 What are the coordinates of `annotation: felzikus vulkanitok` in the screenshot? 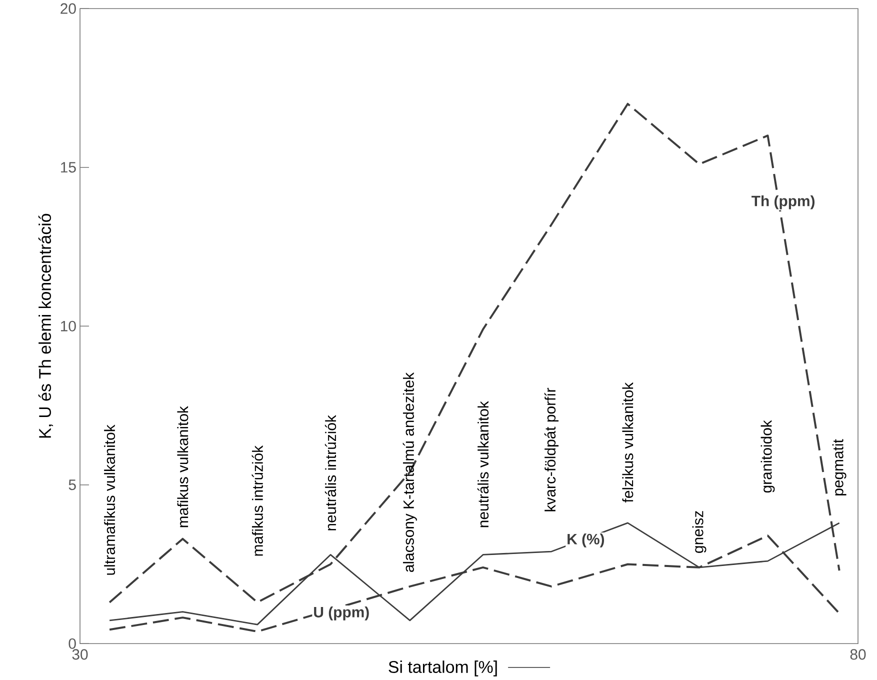 It's located at (628, 442).